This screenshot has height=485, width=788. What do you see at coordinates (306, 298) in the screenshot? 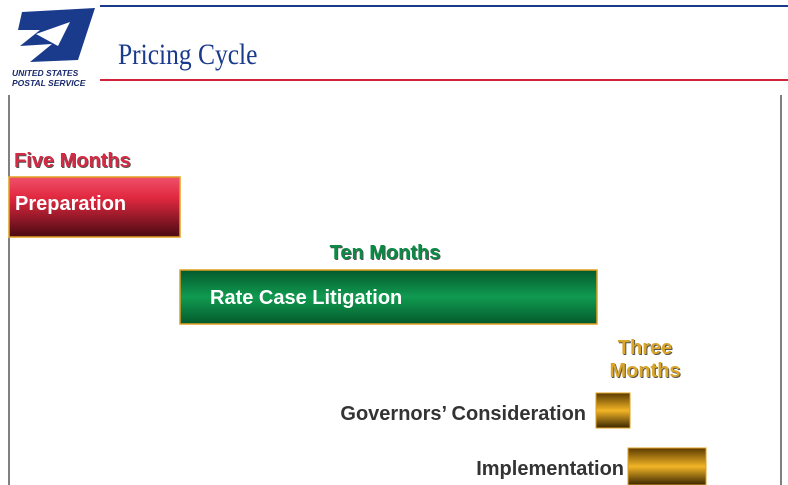
I see `phase-label: Rate Case Litigation` at bounding box center [306, 298].